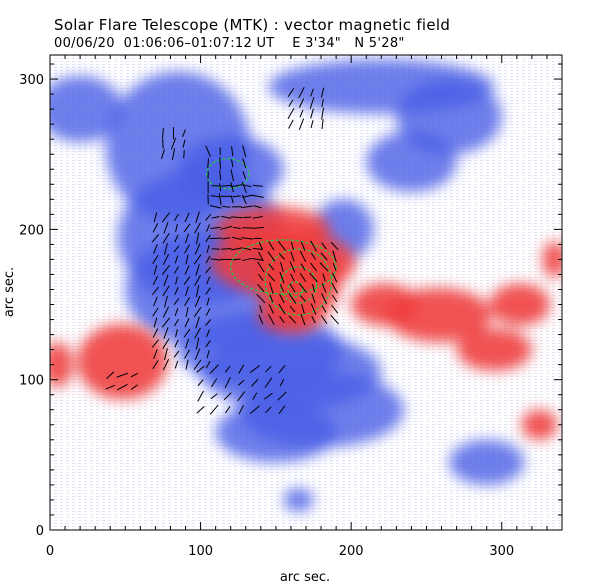 This screenshot has width=612, height=585. Describe the element at coordinates (9, 292) in the screenshot. I see `y-axis-label: arc sec.` at that location.